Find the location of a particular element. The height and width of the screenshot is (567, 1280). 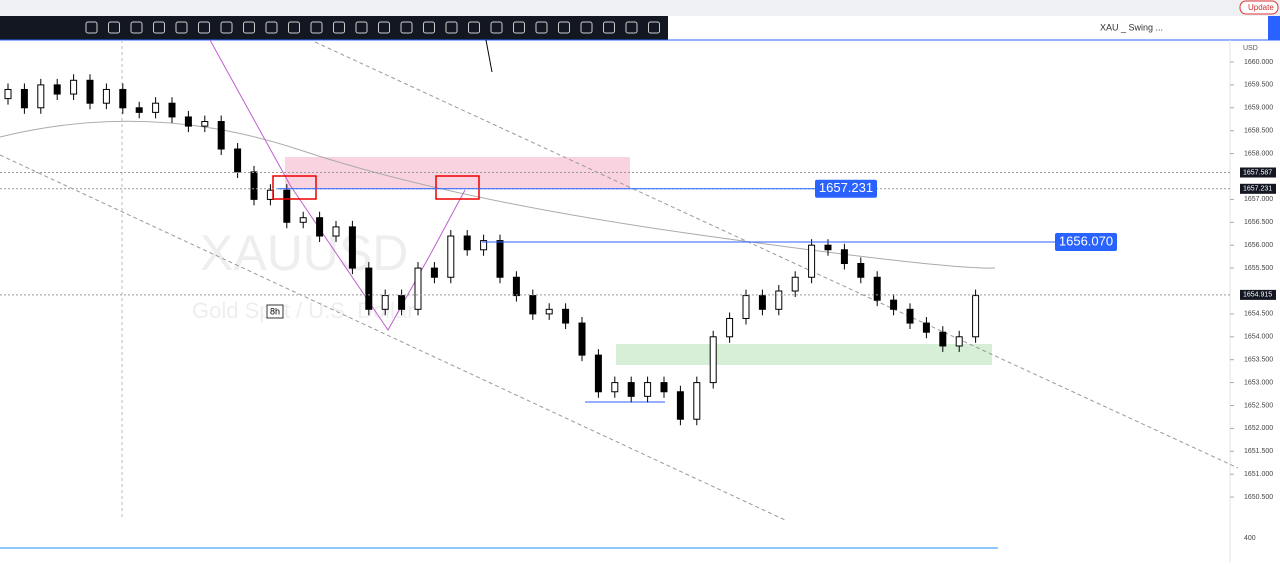

level-label-box is located at coordinates (1086, 241).